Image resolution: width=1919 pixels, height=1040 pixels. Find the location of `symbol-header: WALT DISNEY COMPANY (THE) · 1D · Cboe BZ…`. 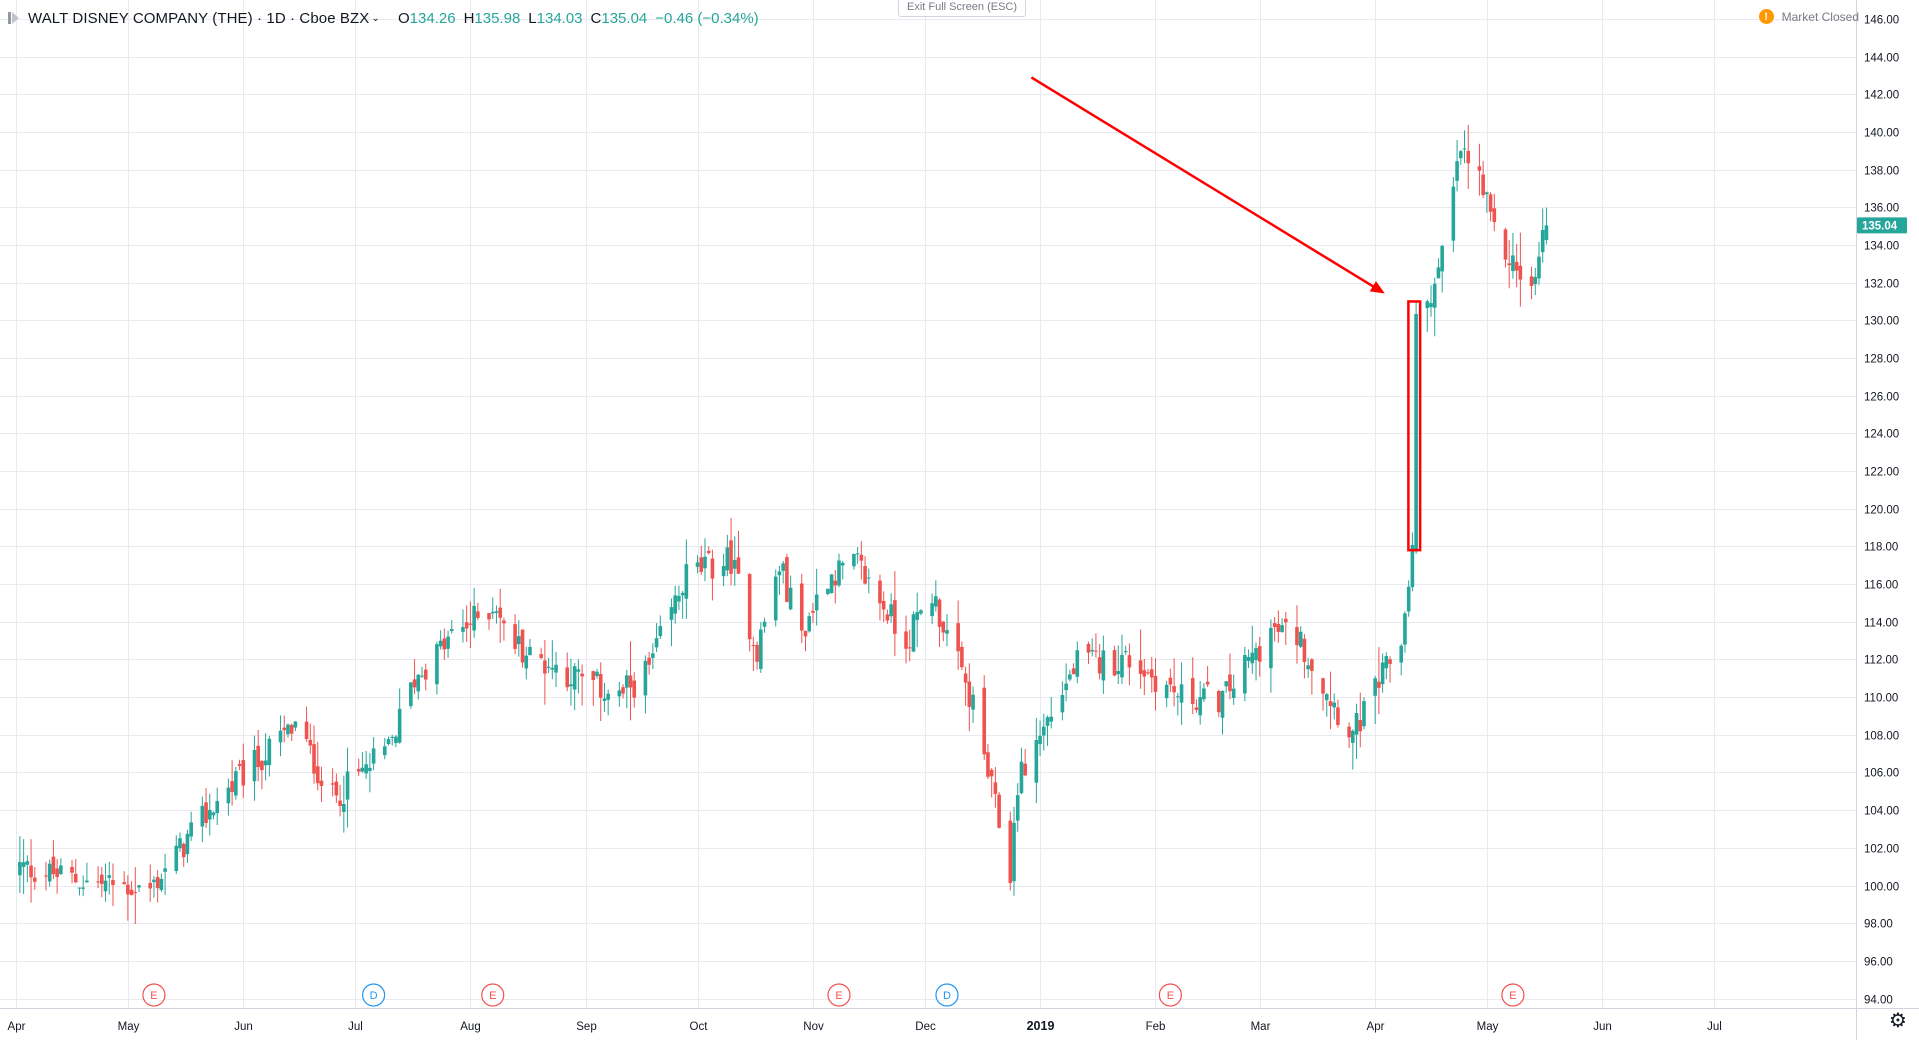

symbol-header: WALT DISNEY COMPANY (THE) · 1D · Cboe BZ… is located at coordinates (194, 18).